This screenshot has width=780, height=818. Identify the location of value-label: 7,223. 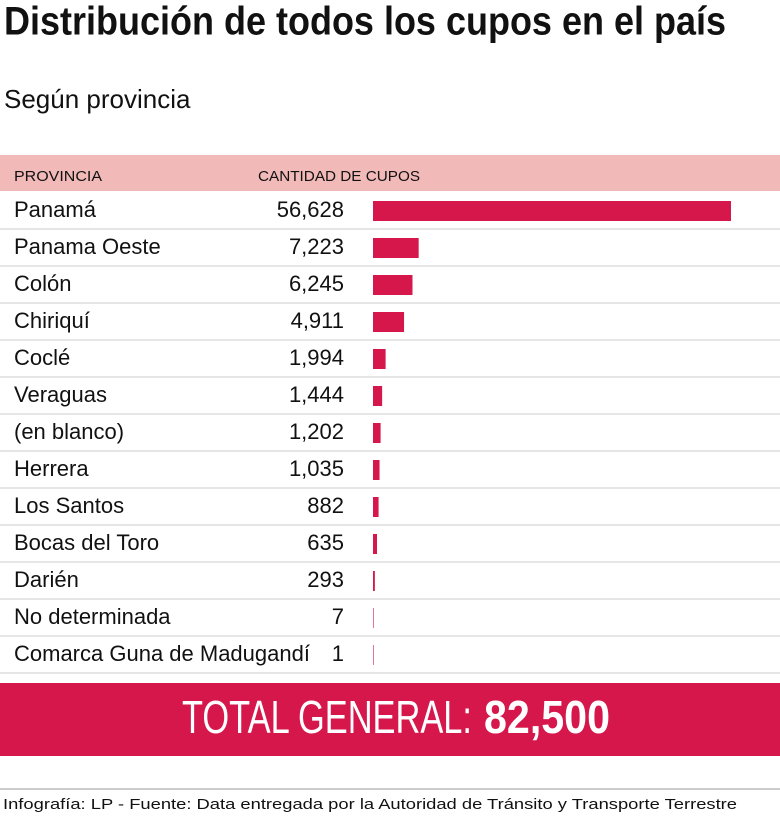
(316, 246).